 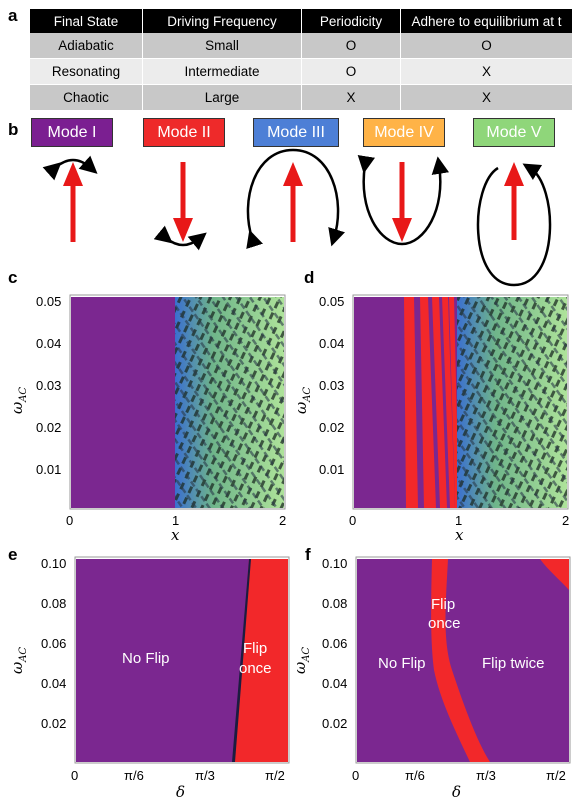 What do you see at coordinates (123, 402) in the screenshot?
I see `mode-i-region` at bounding box center [123, 402].